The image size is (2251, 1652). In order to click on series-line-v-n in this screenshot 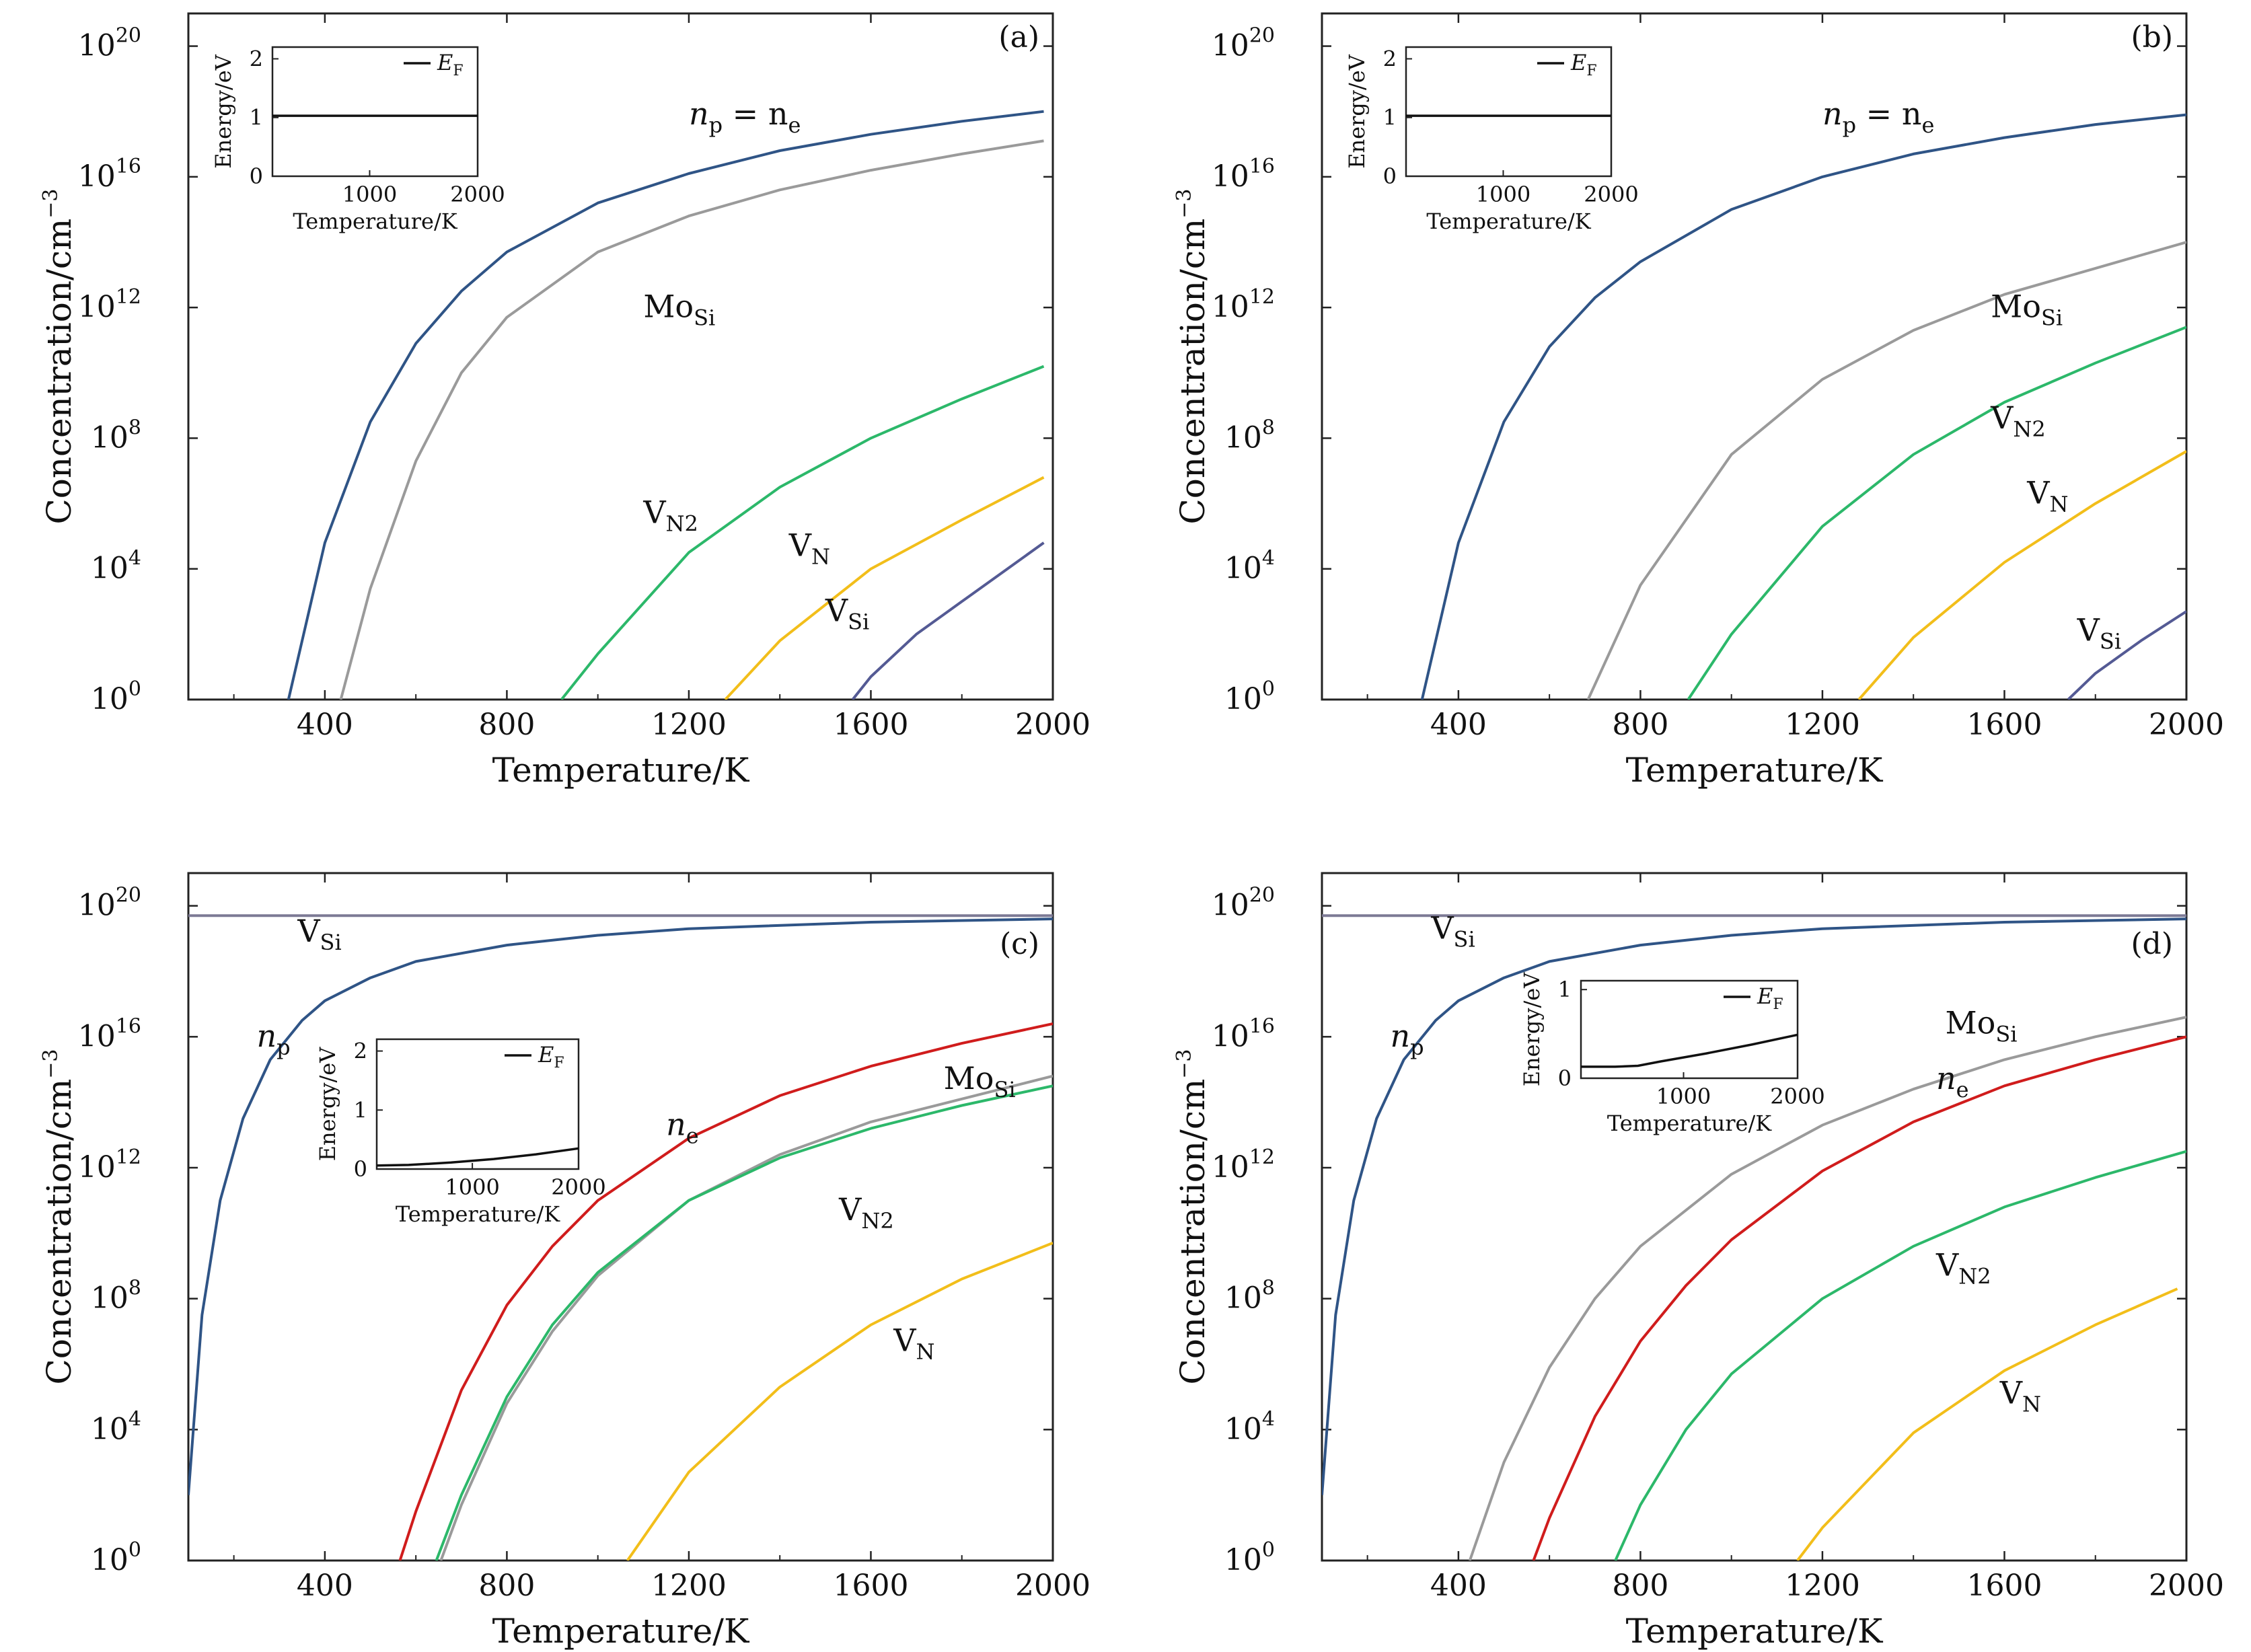, I will do `click(884, 588)`.